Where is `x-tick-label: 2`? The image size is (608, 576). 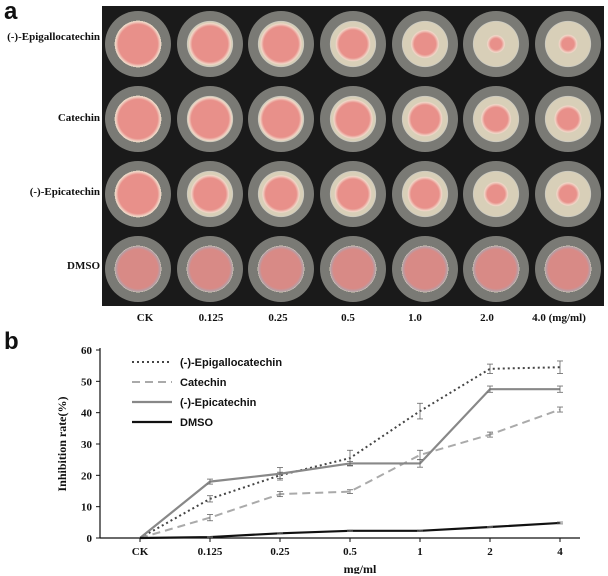 x-tick-label: 2 is located at coordinates (490, 552).